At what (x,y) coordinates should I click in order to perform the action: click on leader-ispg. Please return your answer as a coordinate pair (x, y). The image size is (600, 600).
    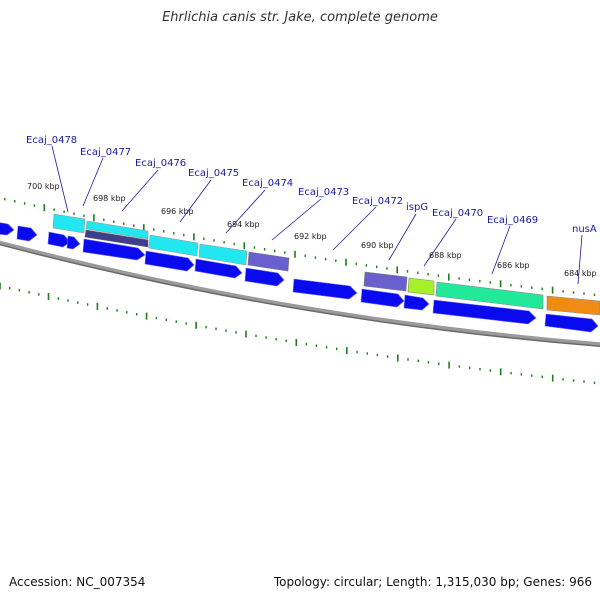
    Looking at the image, I should click on (402, 237).